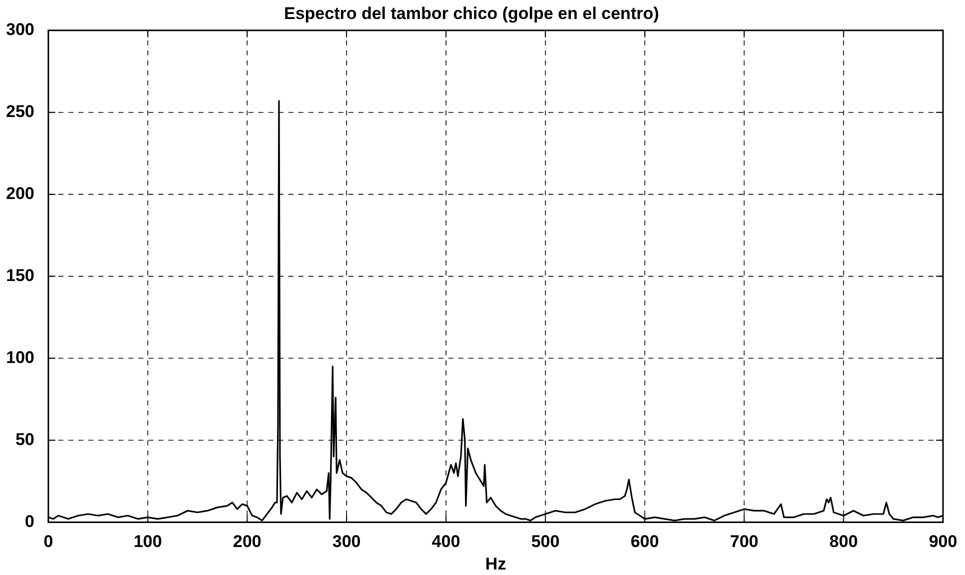 The height and width of the screenshot is (575, 965). I want to click on y-tick-label: 250, so click(20, 112).